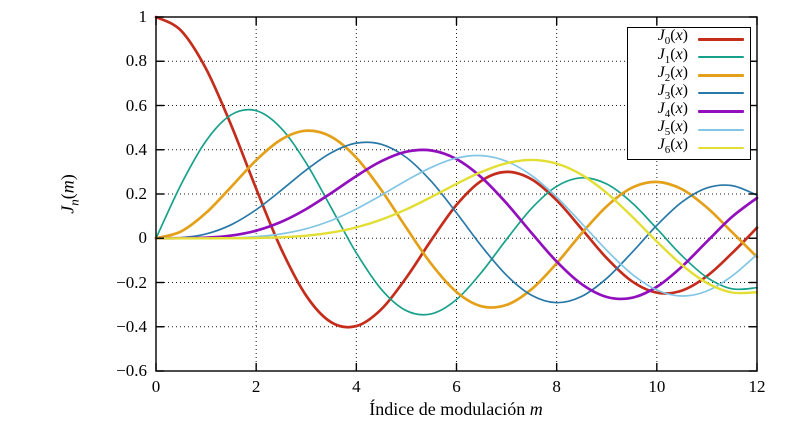 The height and width of the screenshot is (429, 794). Describe the element at coordinates (143, 238) in the screenshot. I see `y-tick-label: 0` at that location.